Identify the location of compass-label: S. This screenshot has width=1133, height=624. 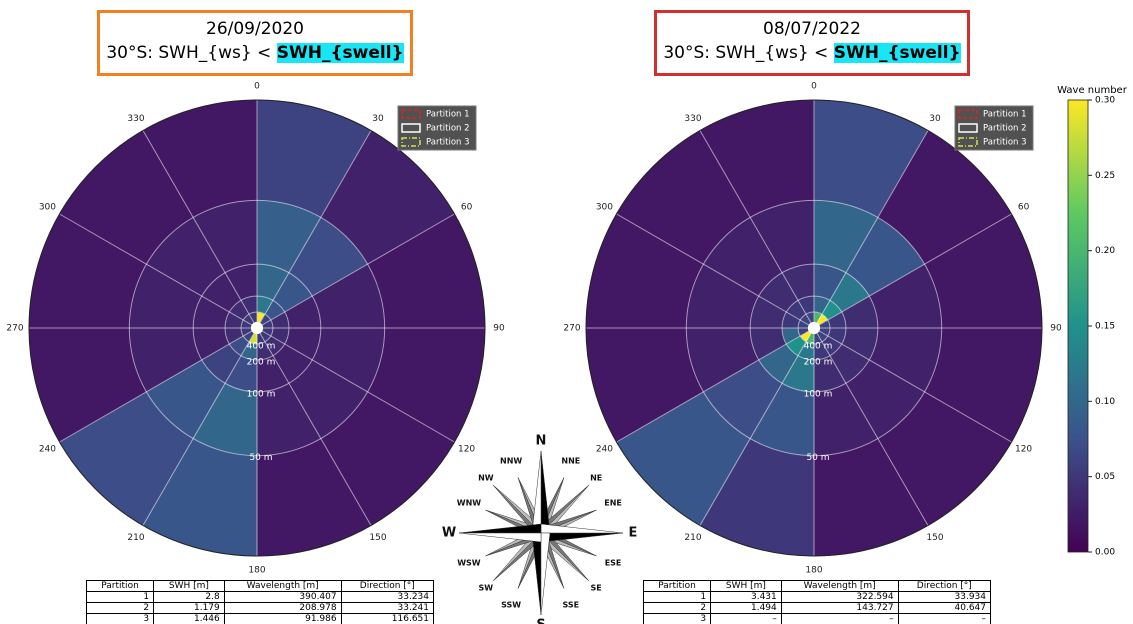
(540, 621).